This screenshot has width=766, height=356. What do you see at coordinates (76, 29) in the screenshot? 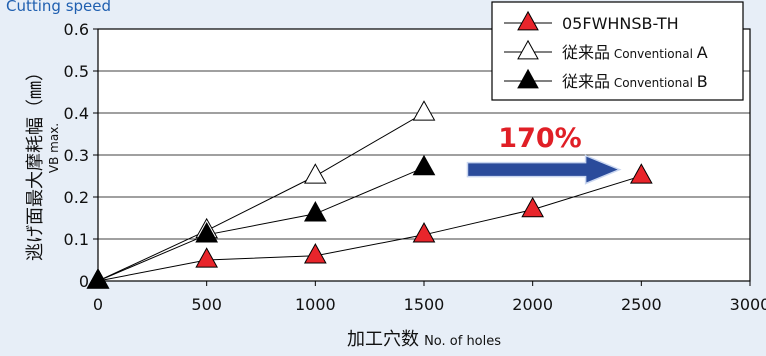
I see `y-tick-label: 0.6` at bounding box center [76, 29].